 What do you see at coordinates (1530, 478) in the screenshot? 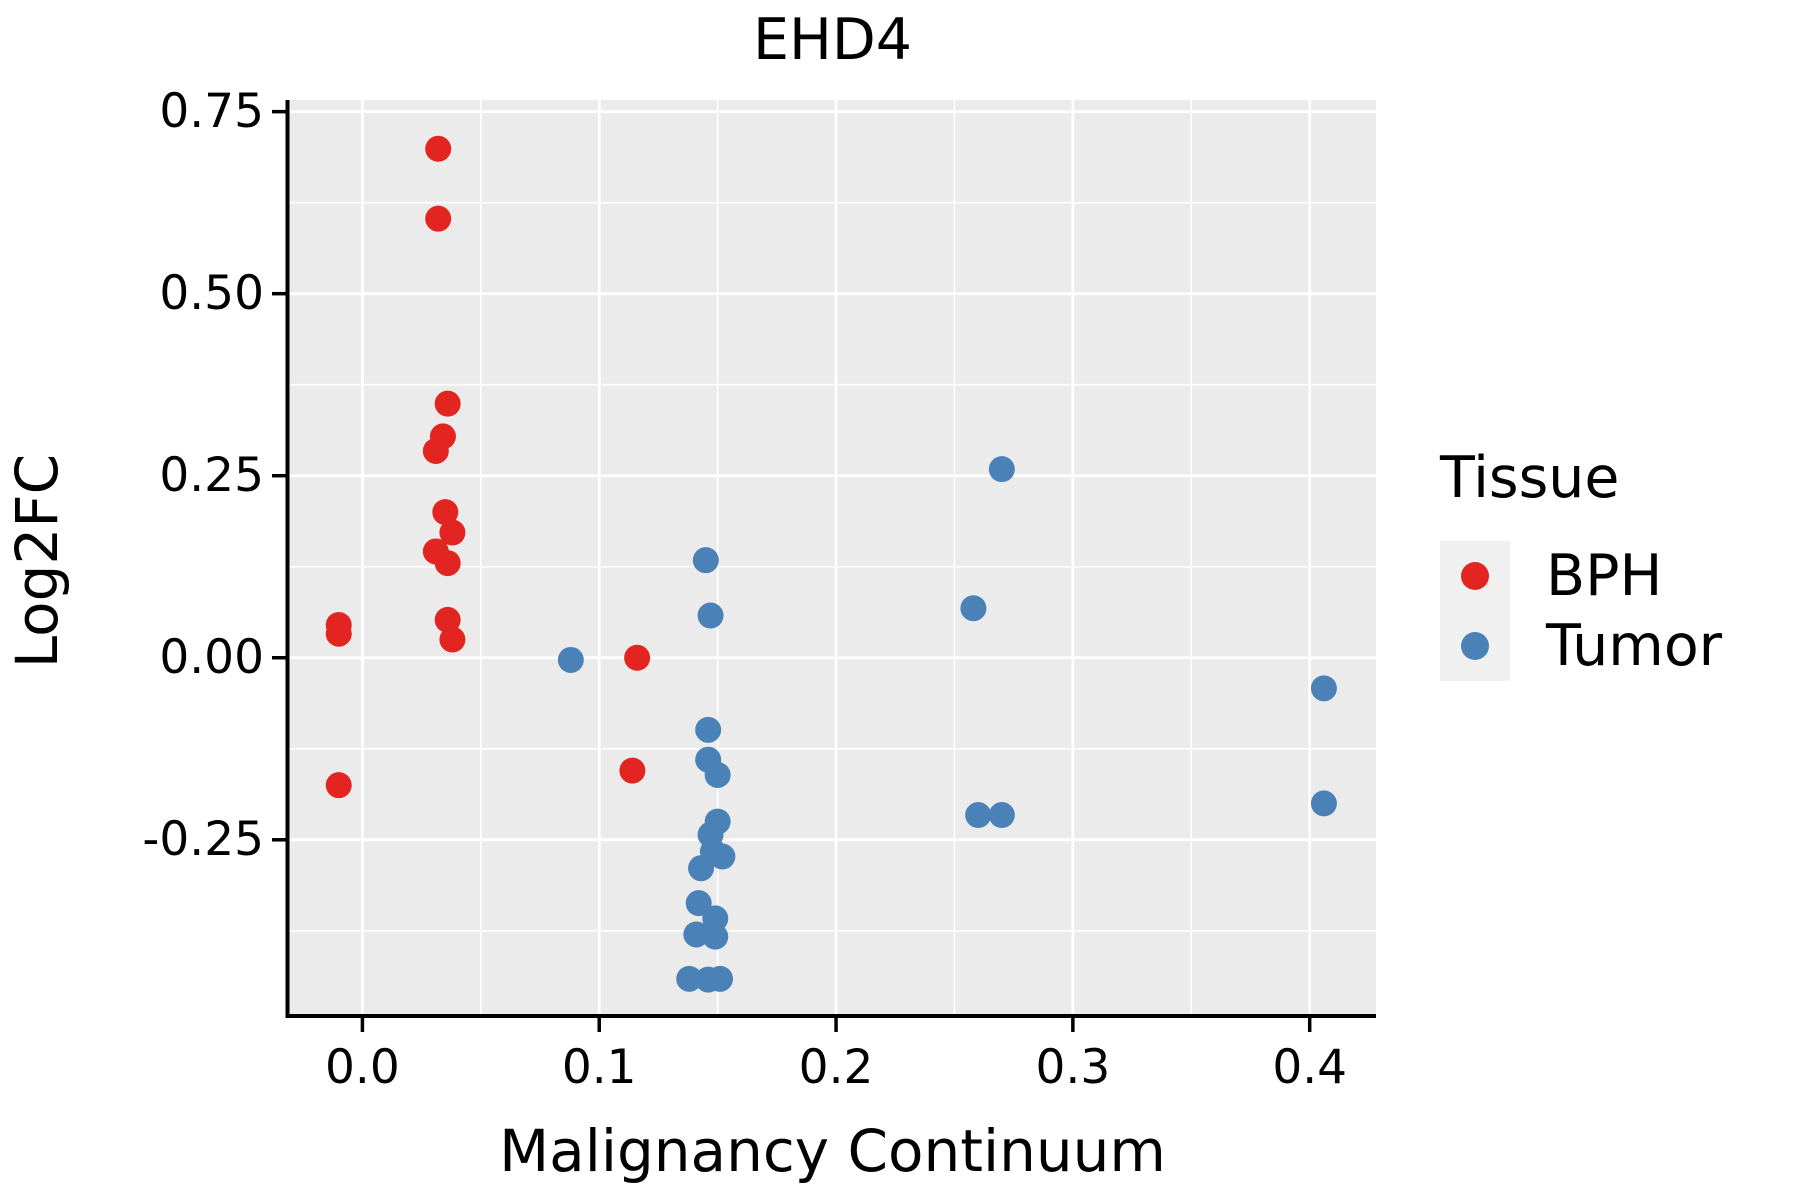
I see `legend-title: Tissue` at bounding box center [1530, 478].